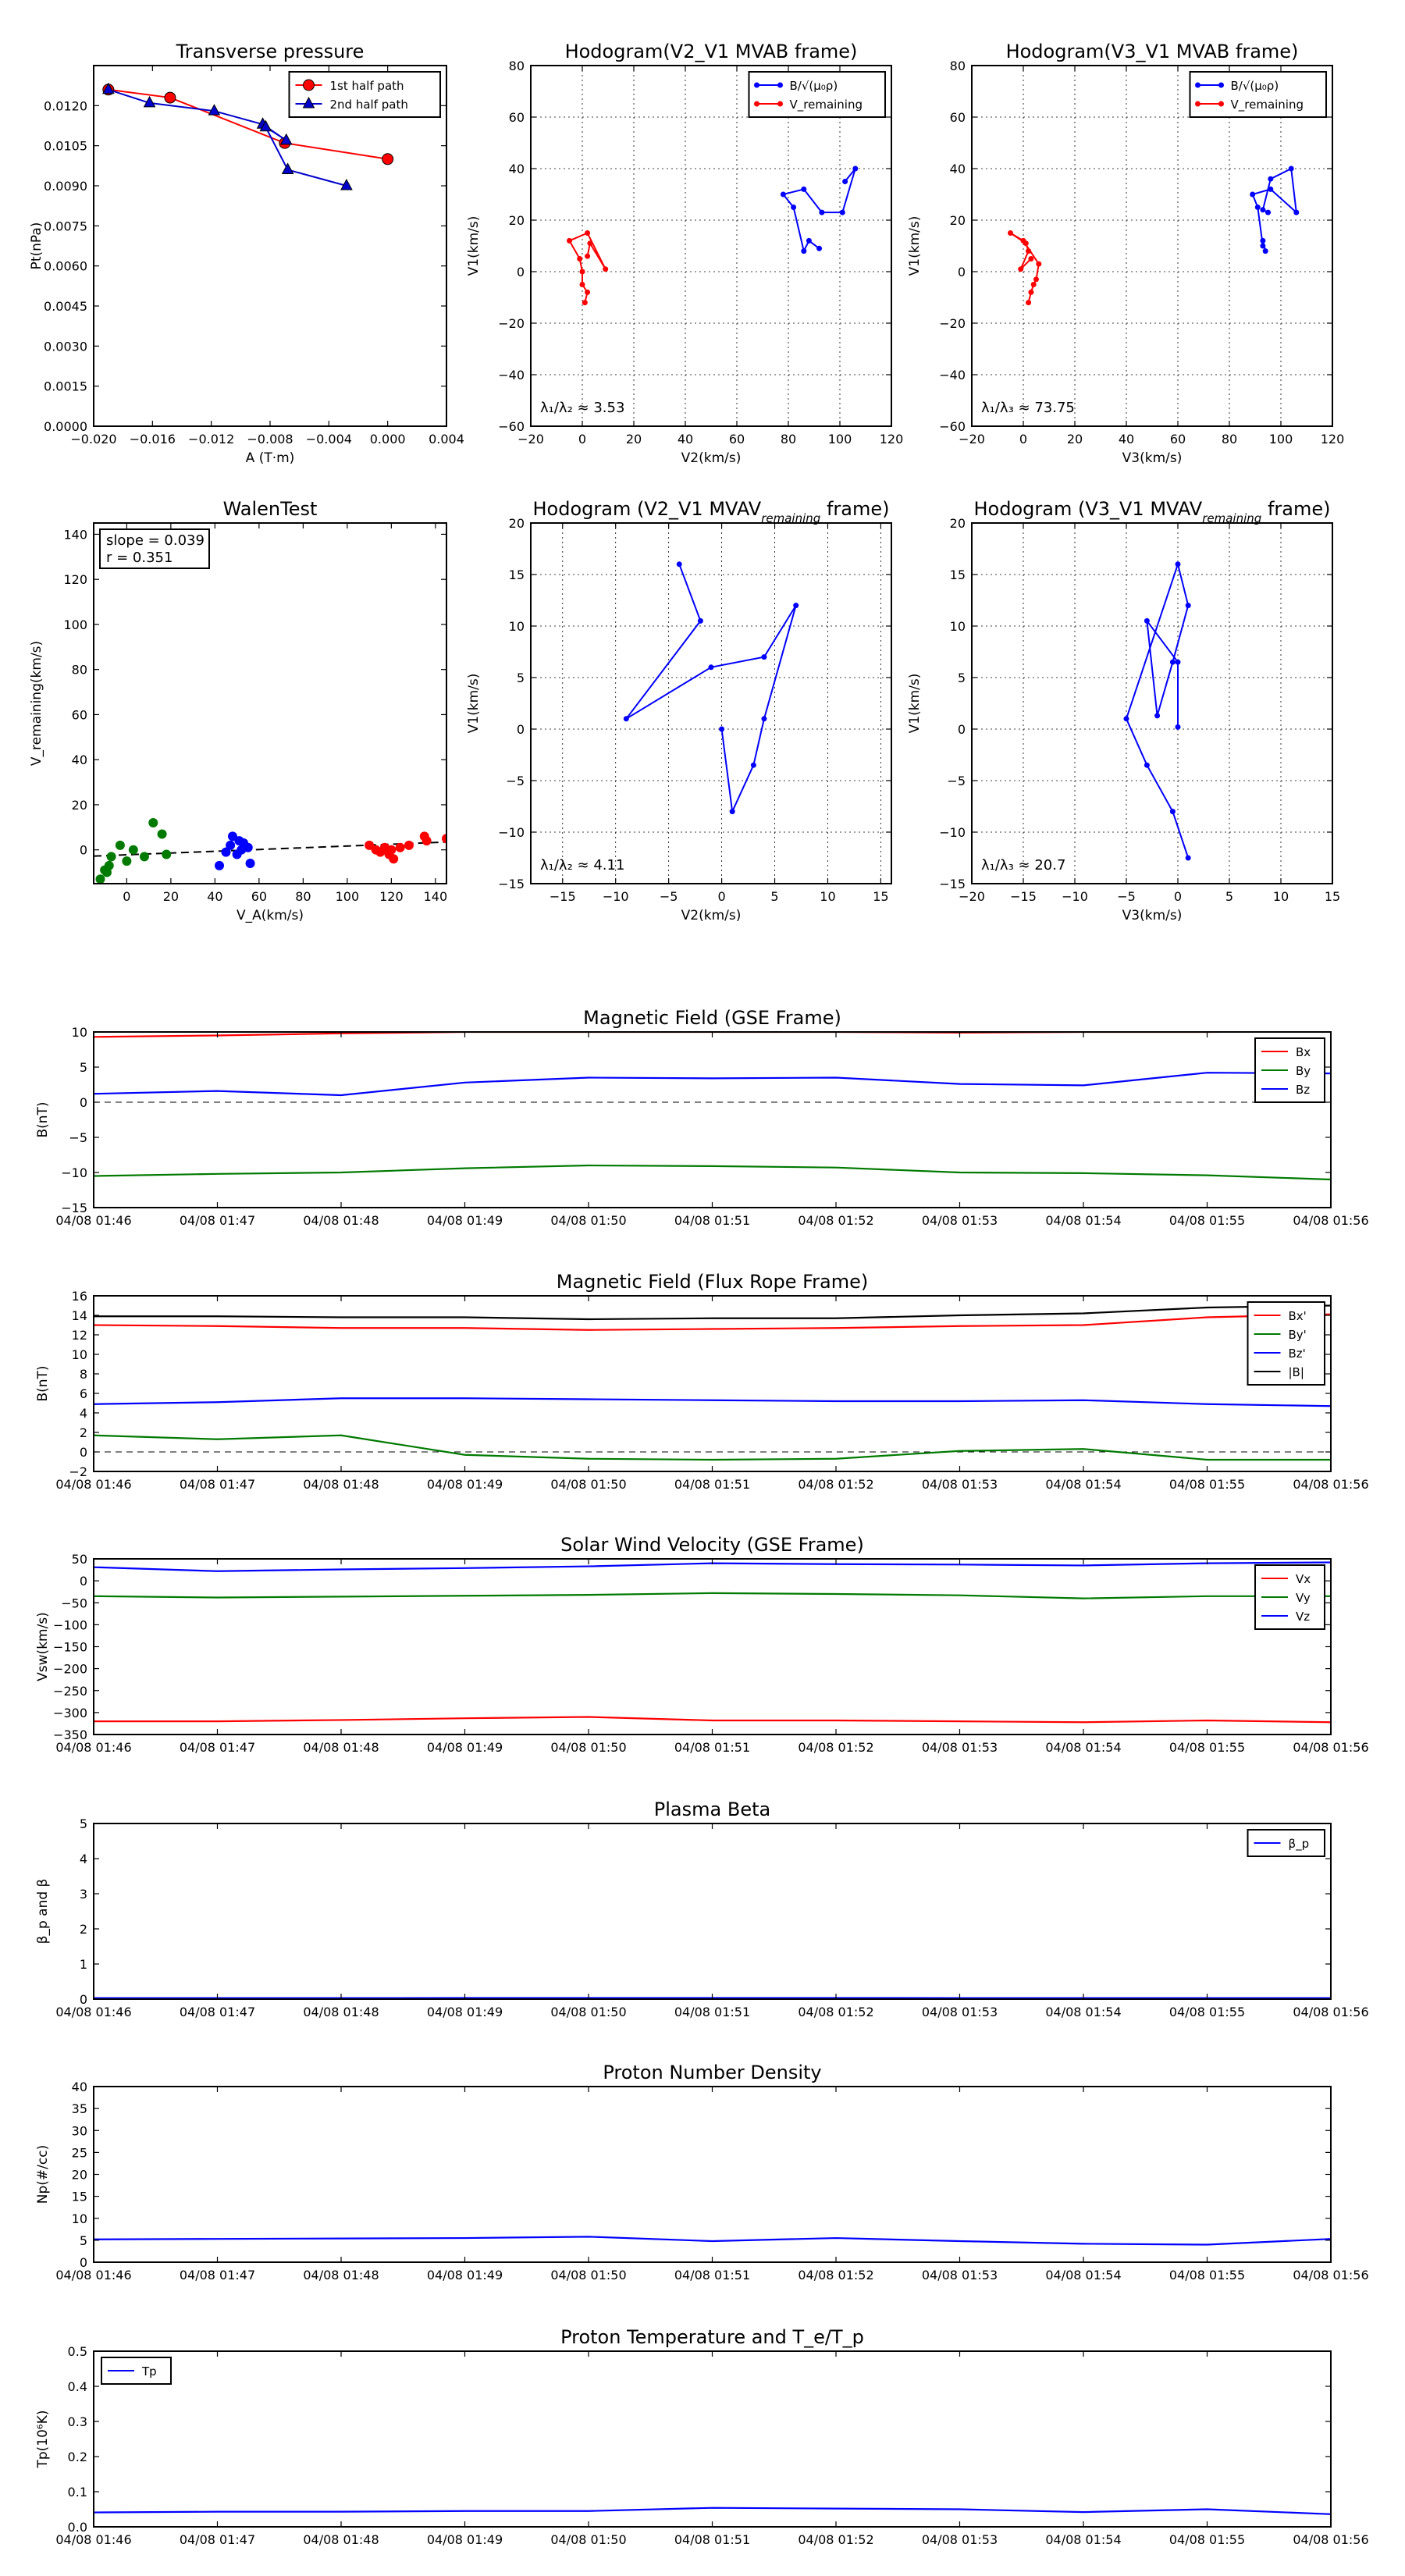 This screenshot has height=2576, width=1405. I want to click on legend-label: β_p, so click(1299, 1844).